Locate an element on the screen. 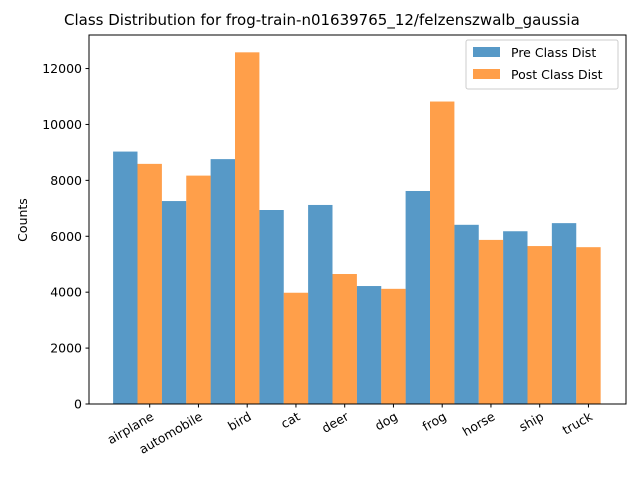  bar-post-automobile is located at coordinates (198, 289).